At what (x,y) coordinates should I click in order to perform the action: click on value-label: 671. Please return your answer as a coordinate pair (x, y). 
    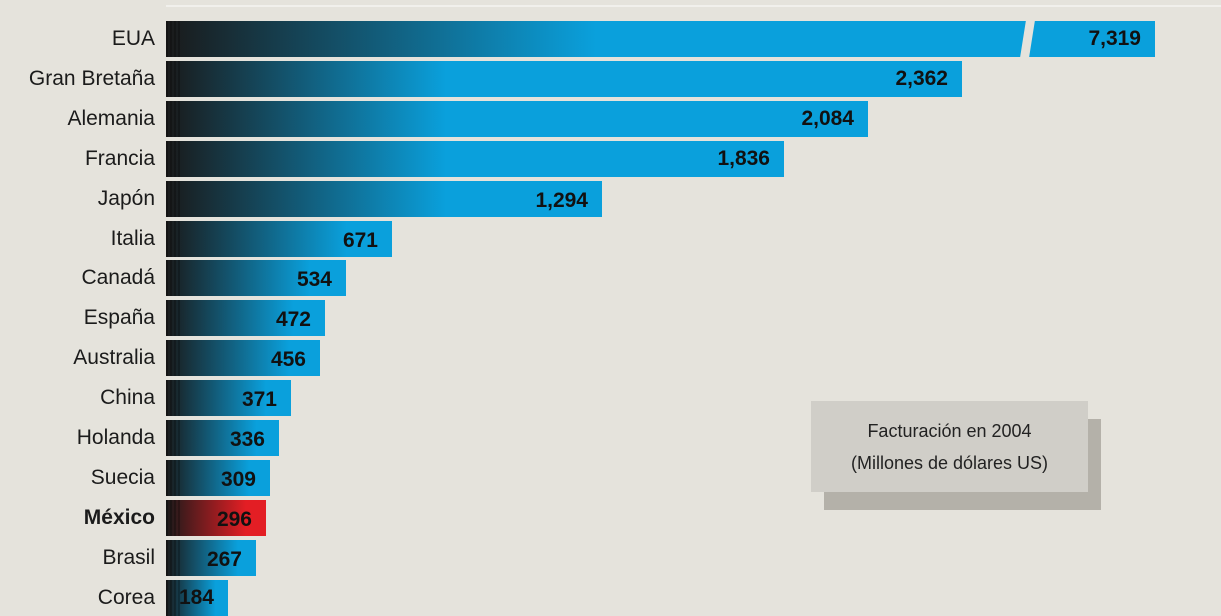
    Looking at the image, I should click on (360, 240).